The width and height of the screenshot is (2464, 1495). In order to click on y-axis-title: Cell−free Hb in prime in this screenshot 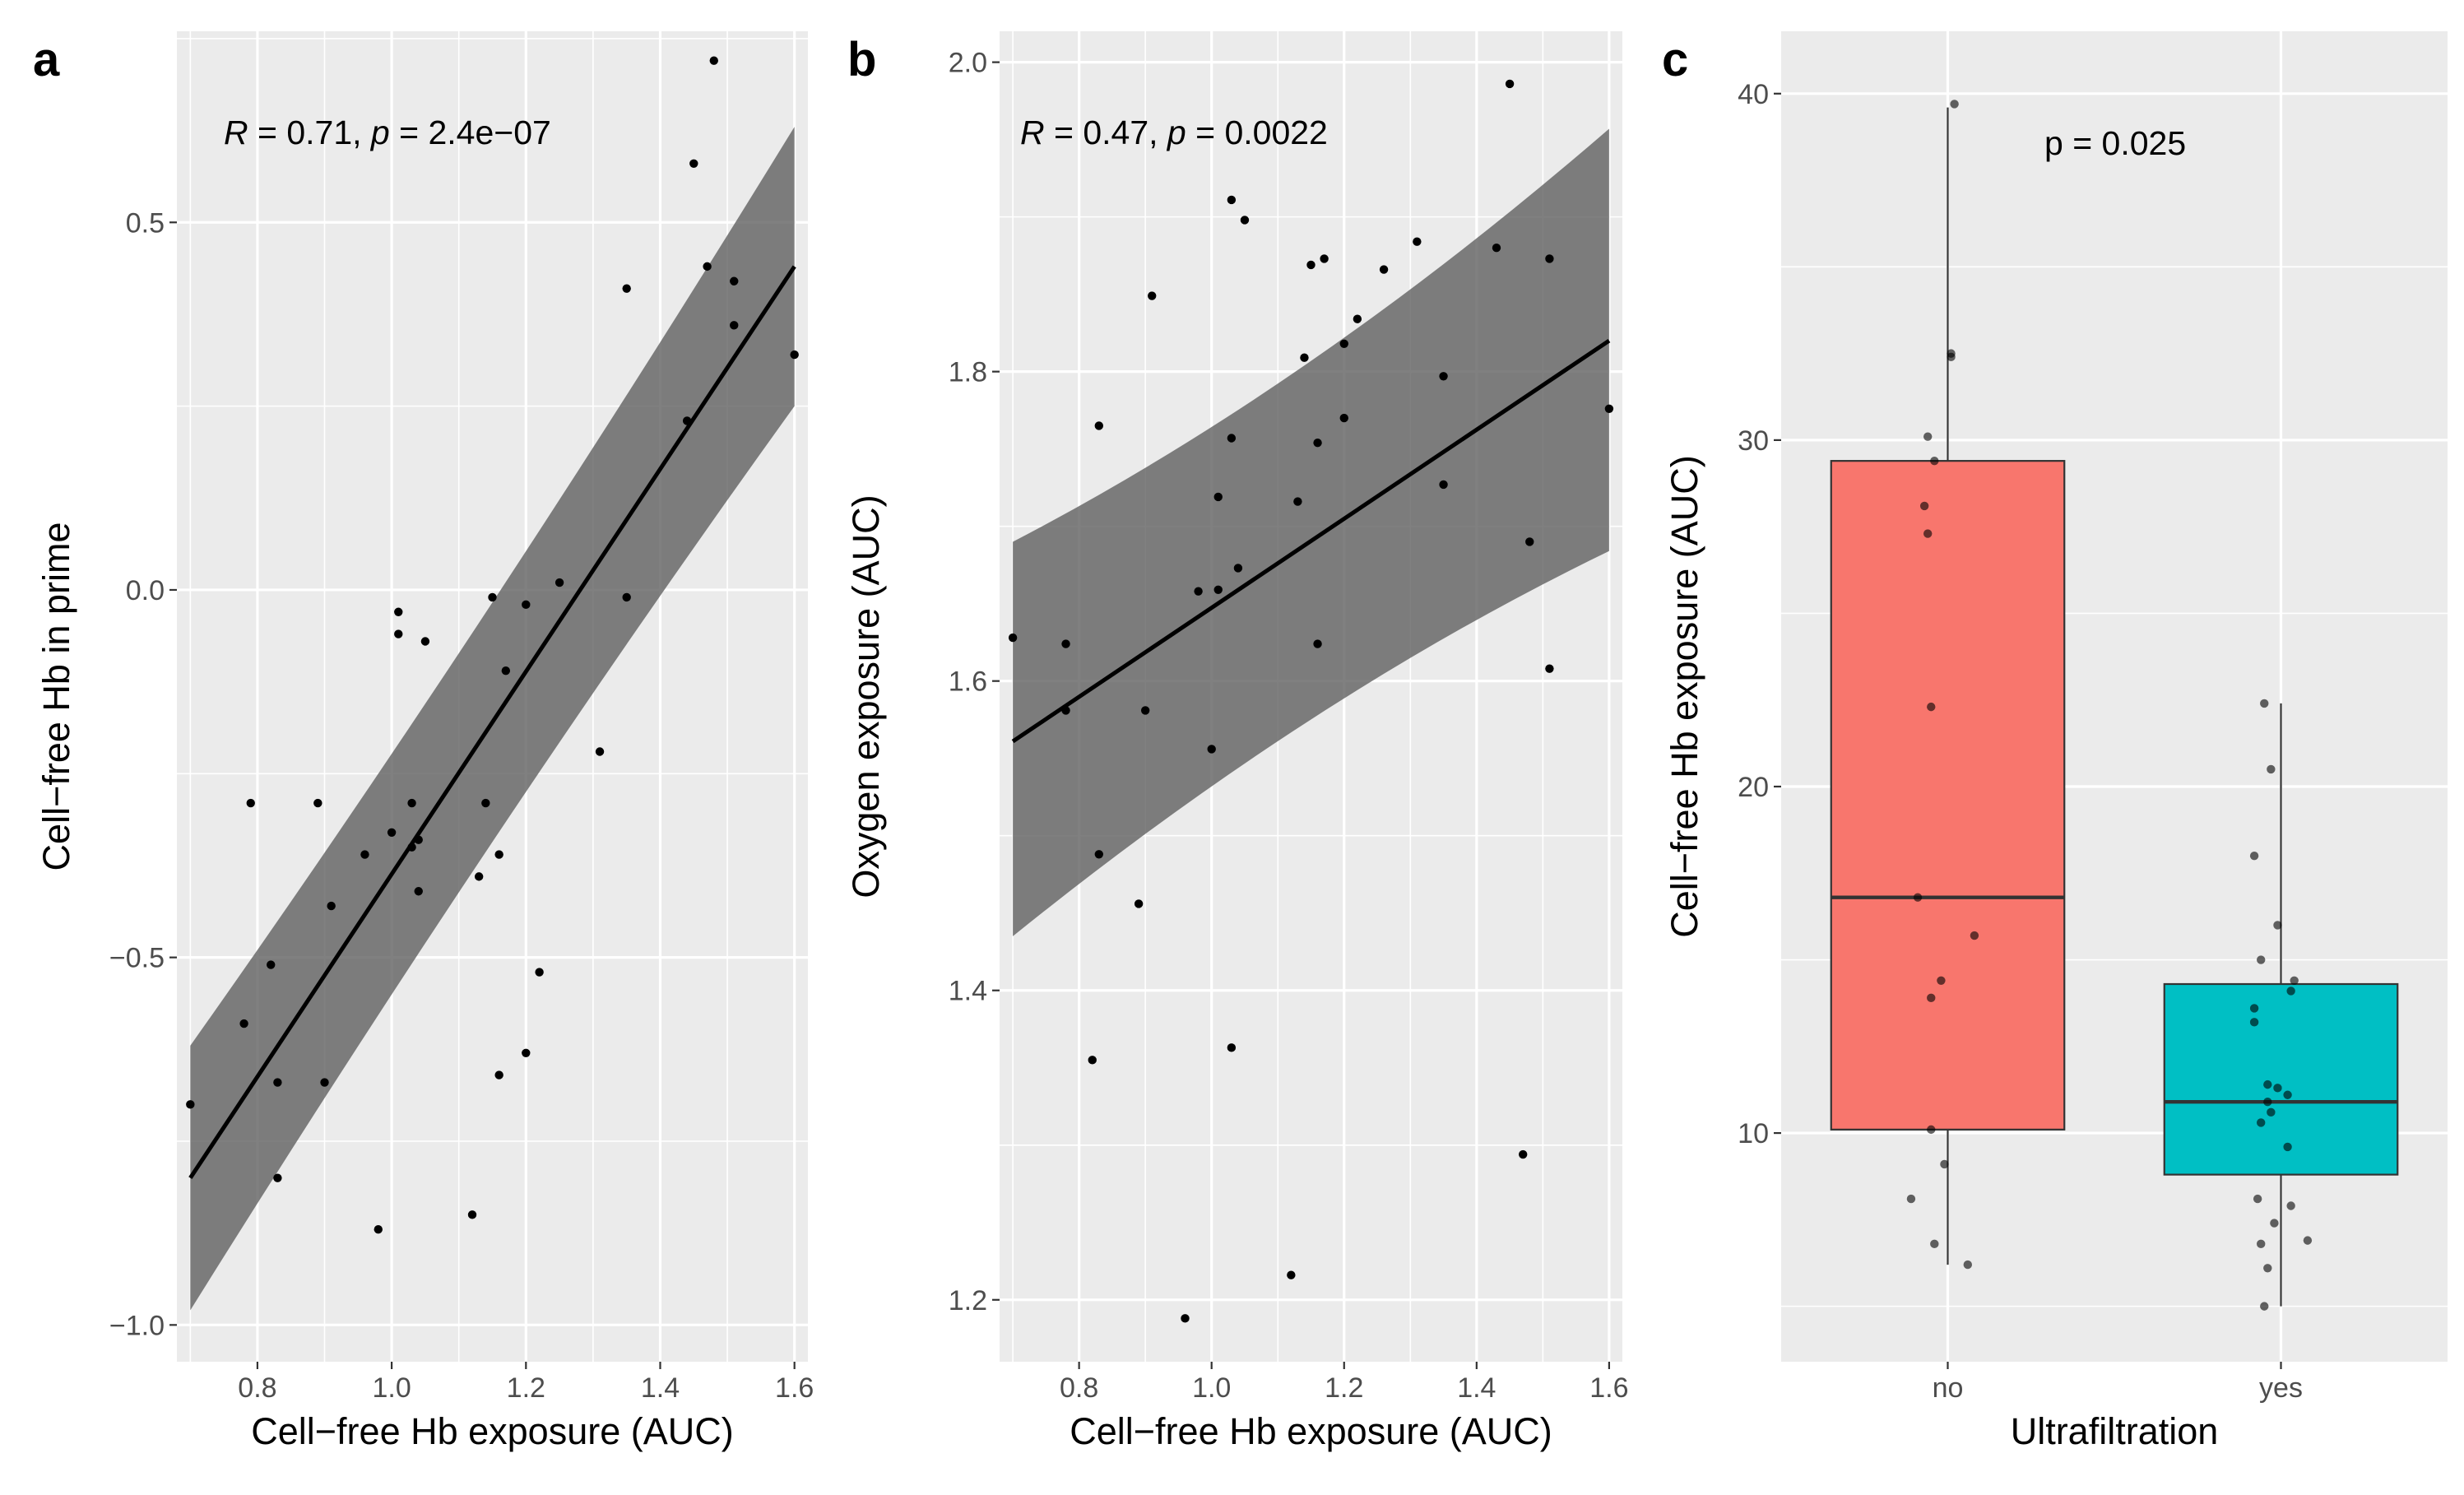, I will do `click(56, 696)`.